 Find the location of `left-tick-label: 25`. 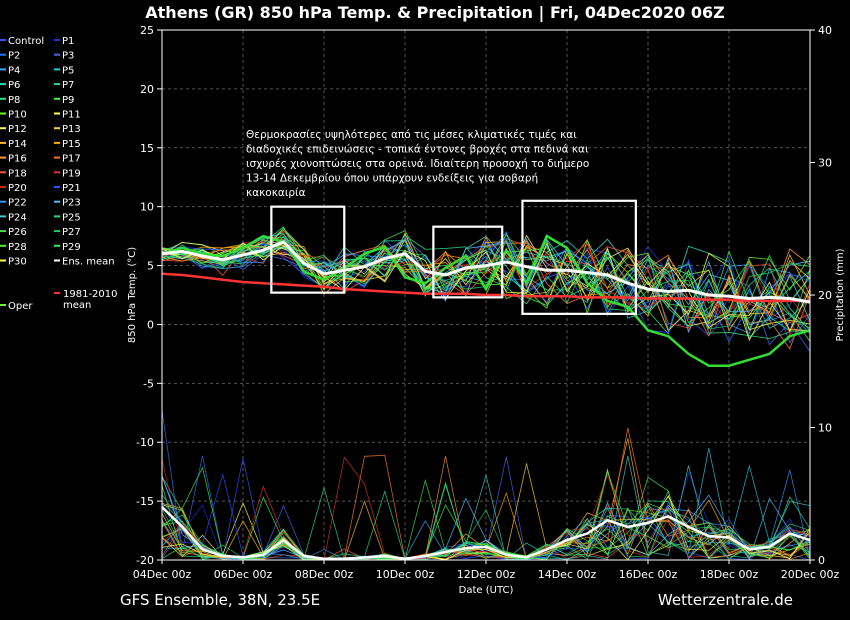

left-tick-label: 25 is located at coordinates (147, 30).